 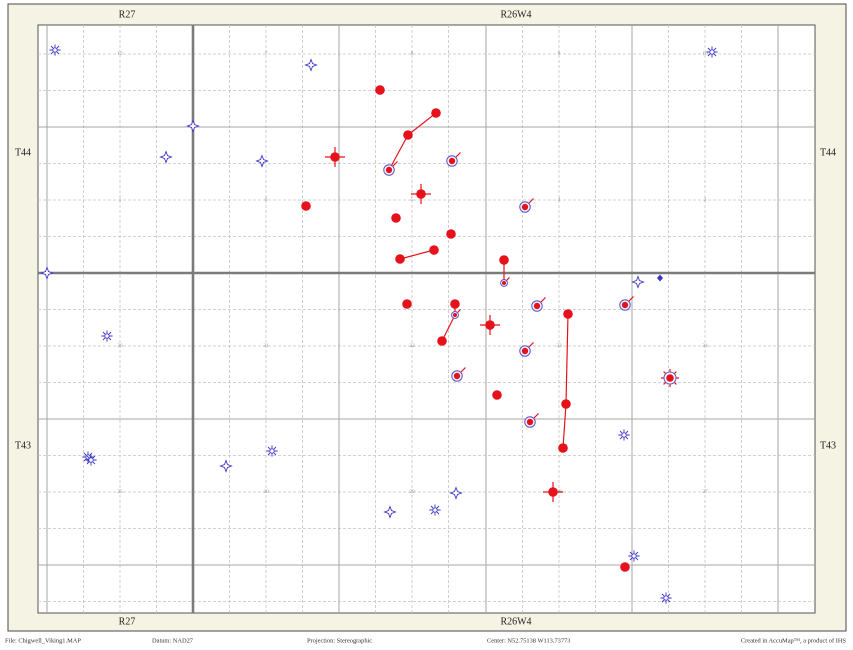 What do you see at coordinates (559, 54) in the screenshot?
I see `section-number: 9` at bounding box center [559, 54].